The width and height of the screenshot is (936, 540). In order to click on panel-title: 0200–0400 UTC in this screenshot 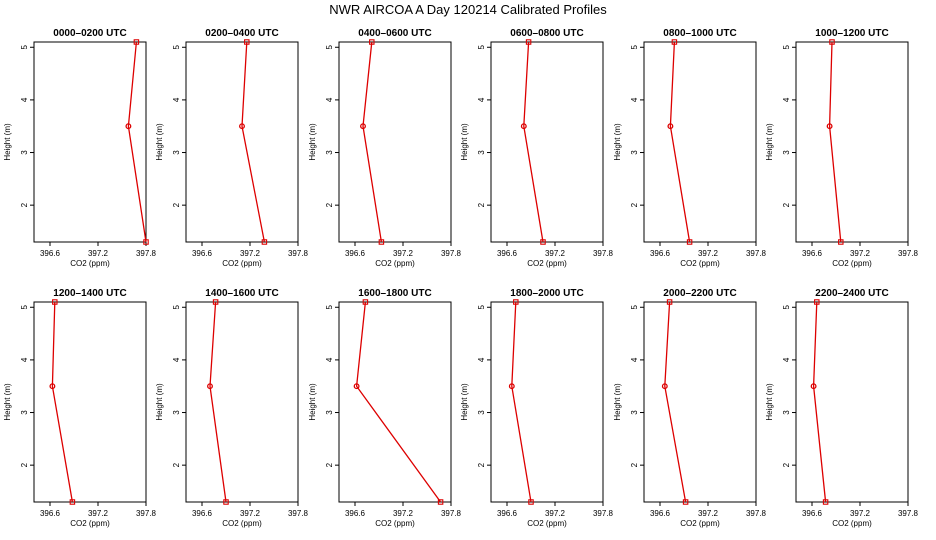, I will do `click(241, 33)`.